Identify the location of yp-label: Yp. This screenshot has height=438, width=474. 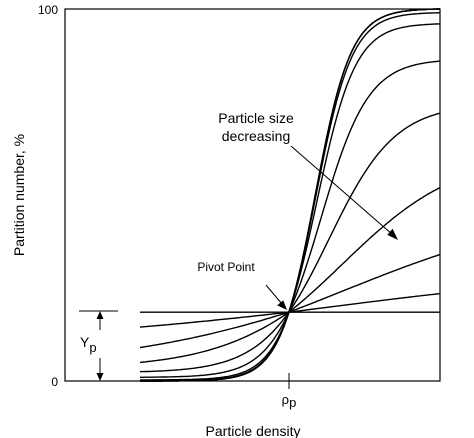
(88, 344).